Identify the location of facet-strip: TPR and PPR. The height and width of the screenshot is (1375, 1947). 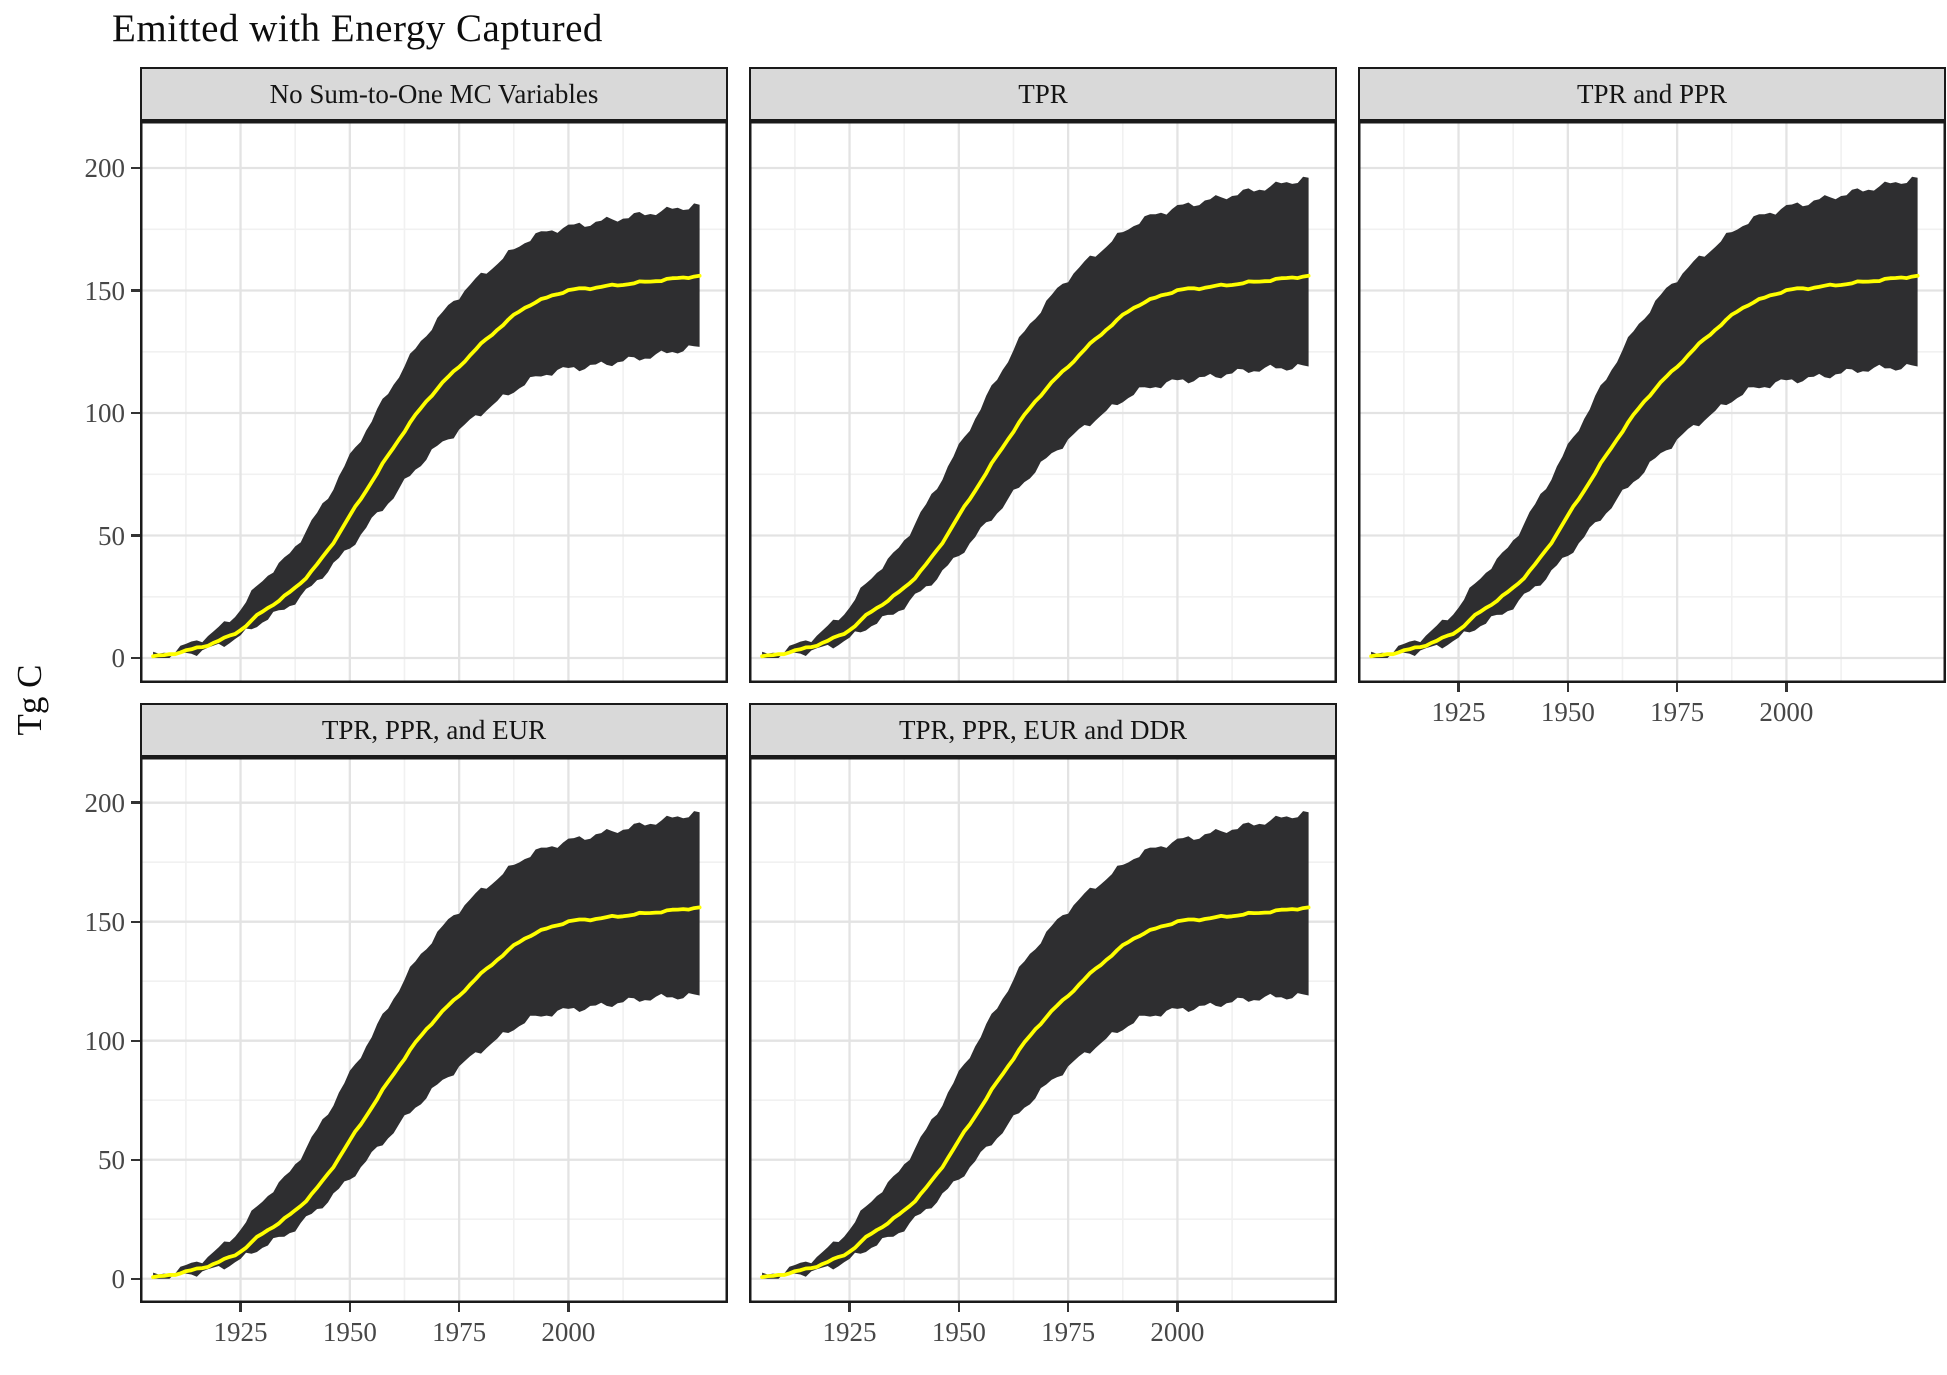
(1652, 94).